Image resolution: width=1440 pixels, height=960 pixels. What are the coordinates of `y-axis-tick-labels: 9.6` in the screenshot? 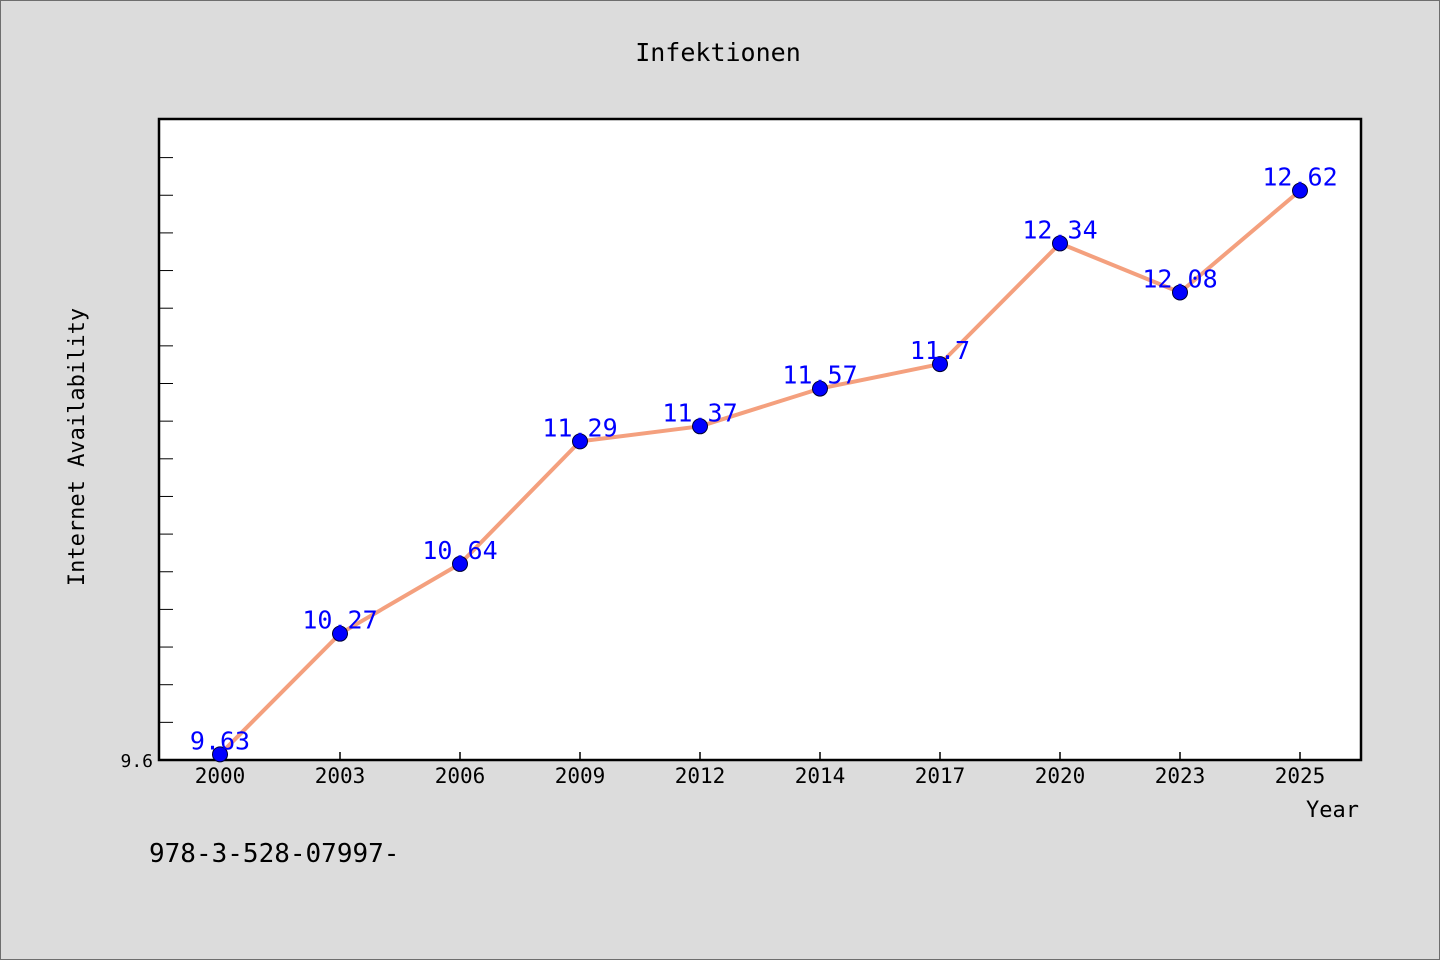 It's located at (136, 761).